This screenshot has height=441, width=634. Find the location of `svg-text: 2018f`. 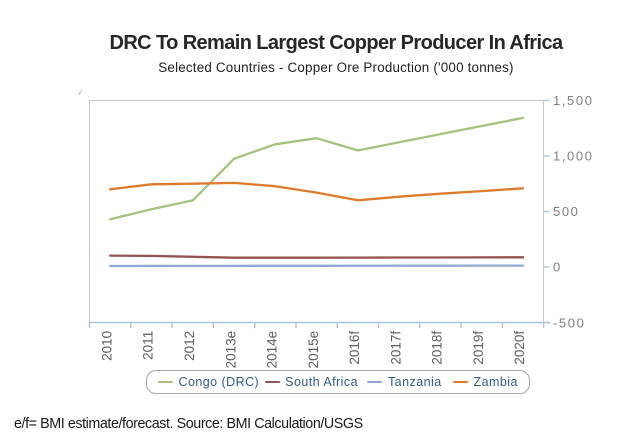

svg-text: 2018f is located at coordinates (437, 348).